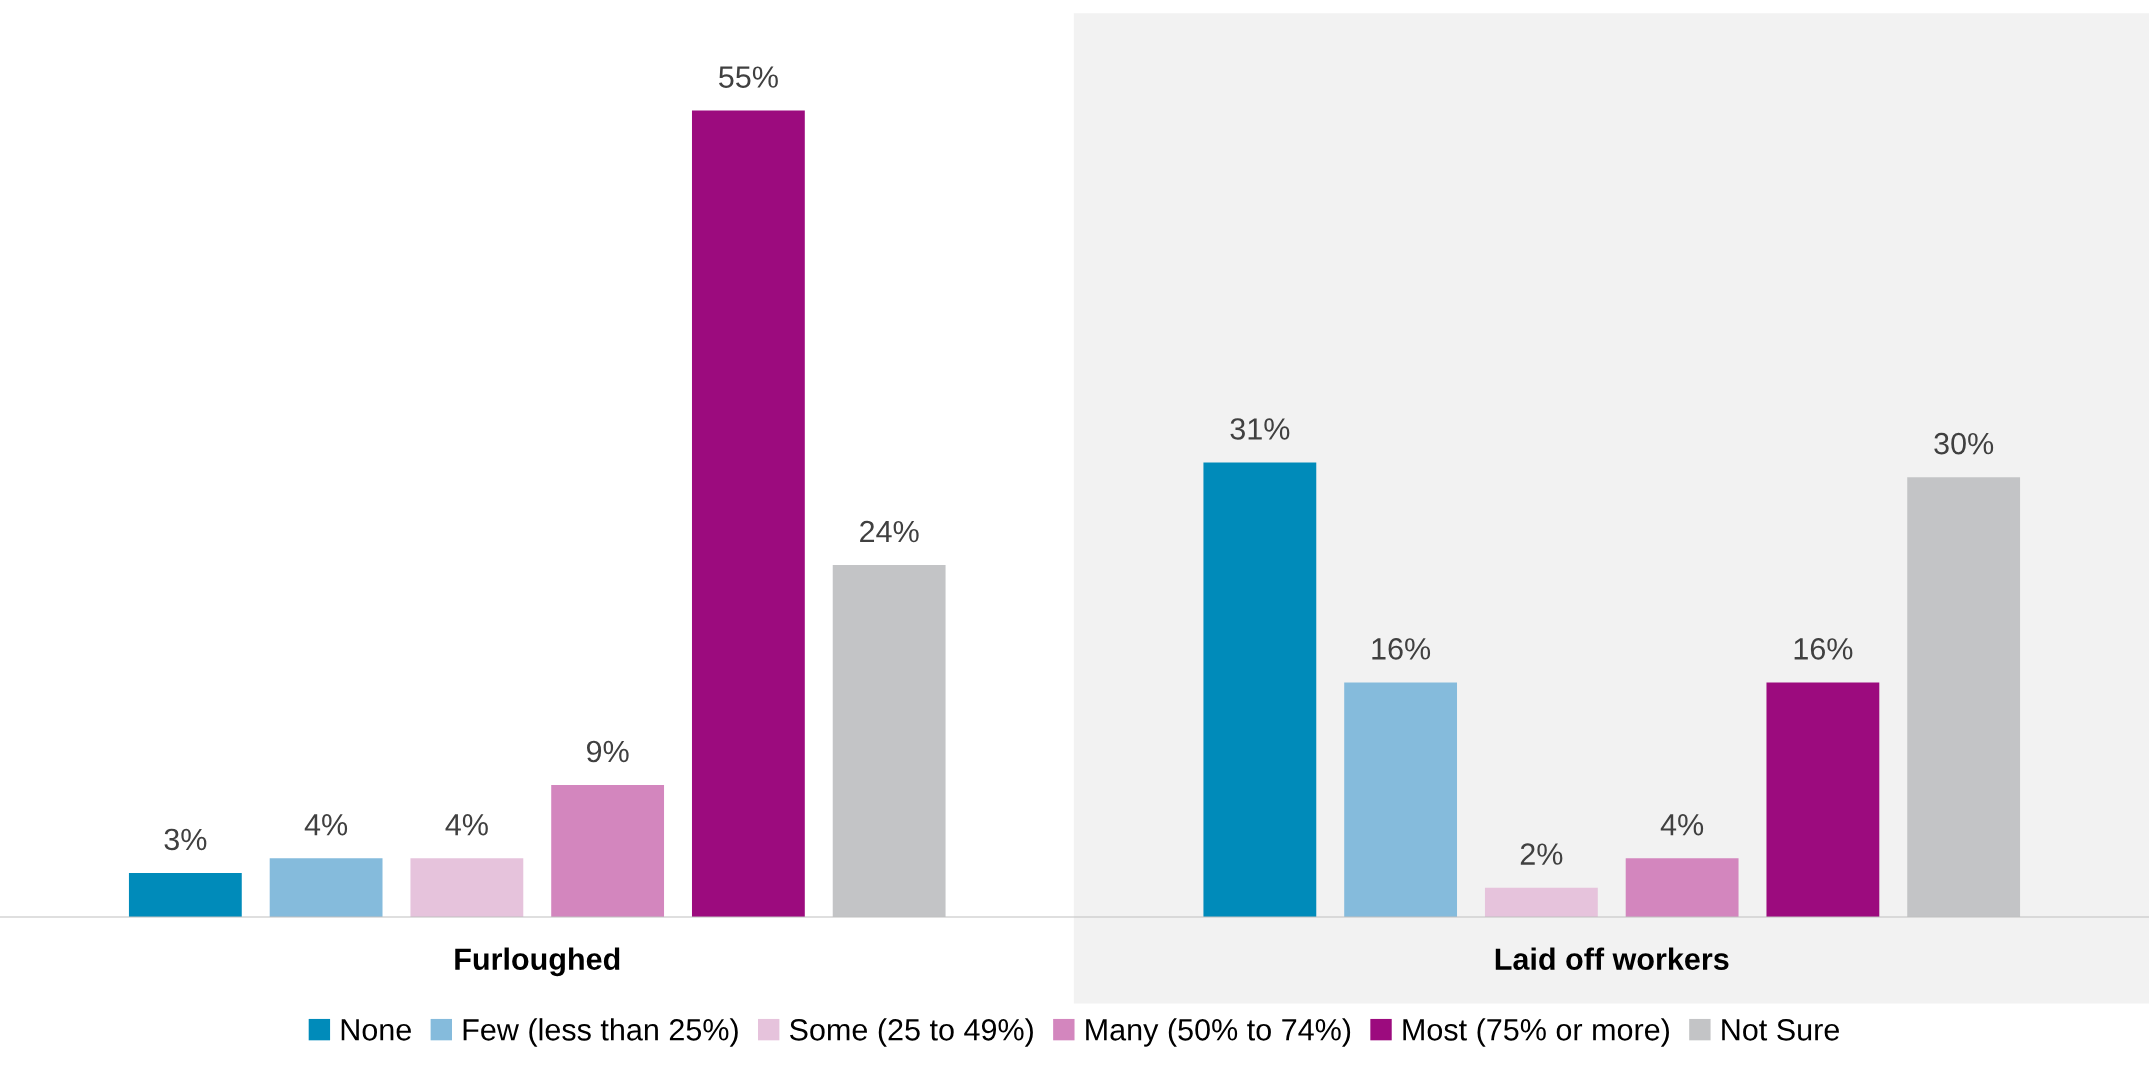 Image resolution: width=2149 pixels, height=1065 pixels. I want to click on x-tick-label: Furloughed, so click(537, 962).